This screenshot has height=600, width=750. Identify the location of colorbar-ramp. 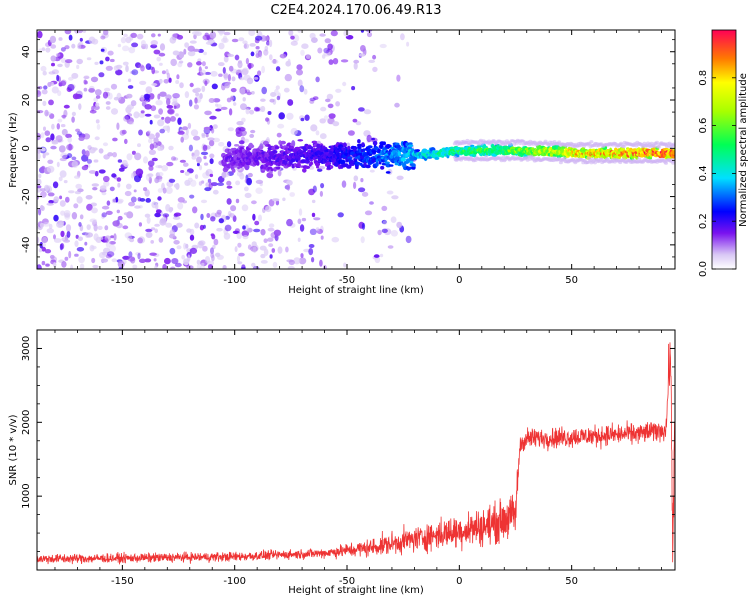
(724, 149).